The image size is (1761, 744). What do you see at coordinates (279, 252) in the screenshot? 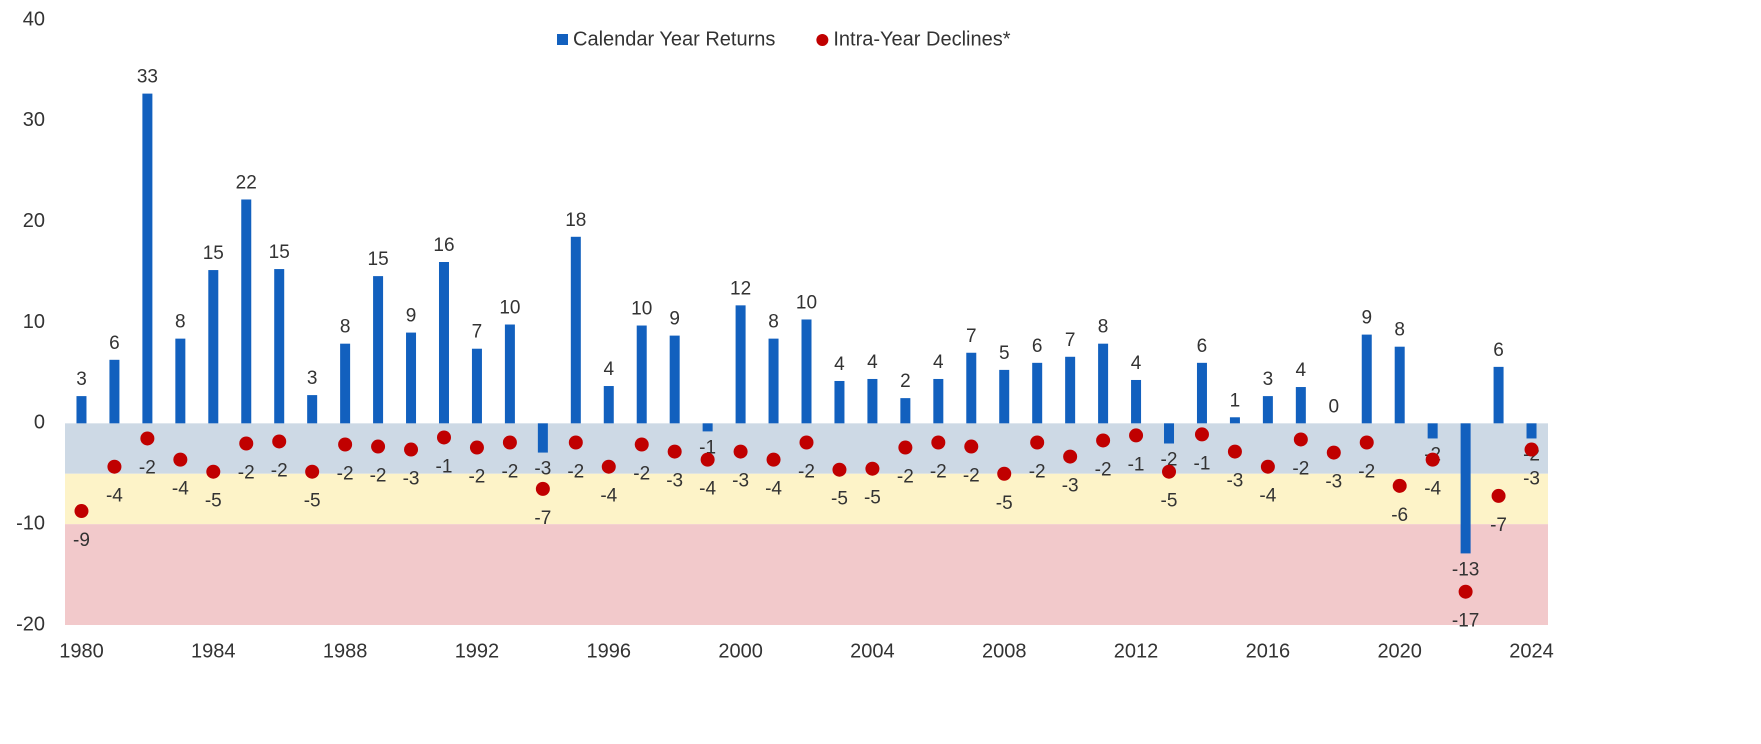
I see `bar-value-label: 15` at bounding box center [279, 252].